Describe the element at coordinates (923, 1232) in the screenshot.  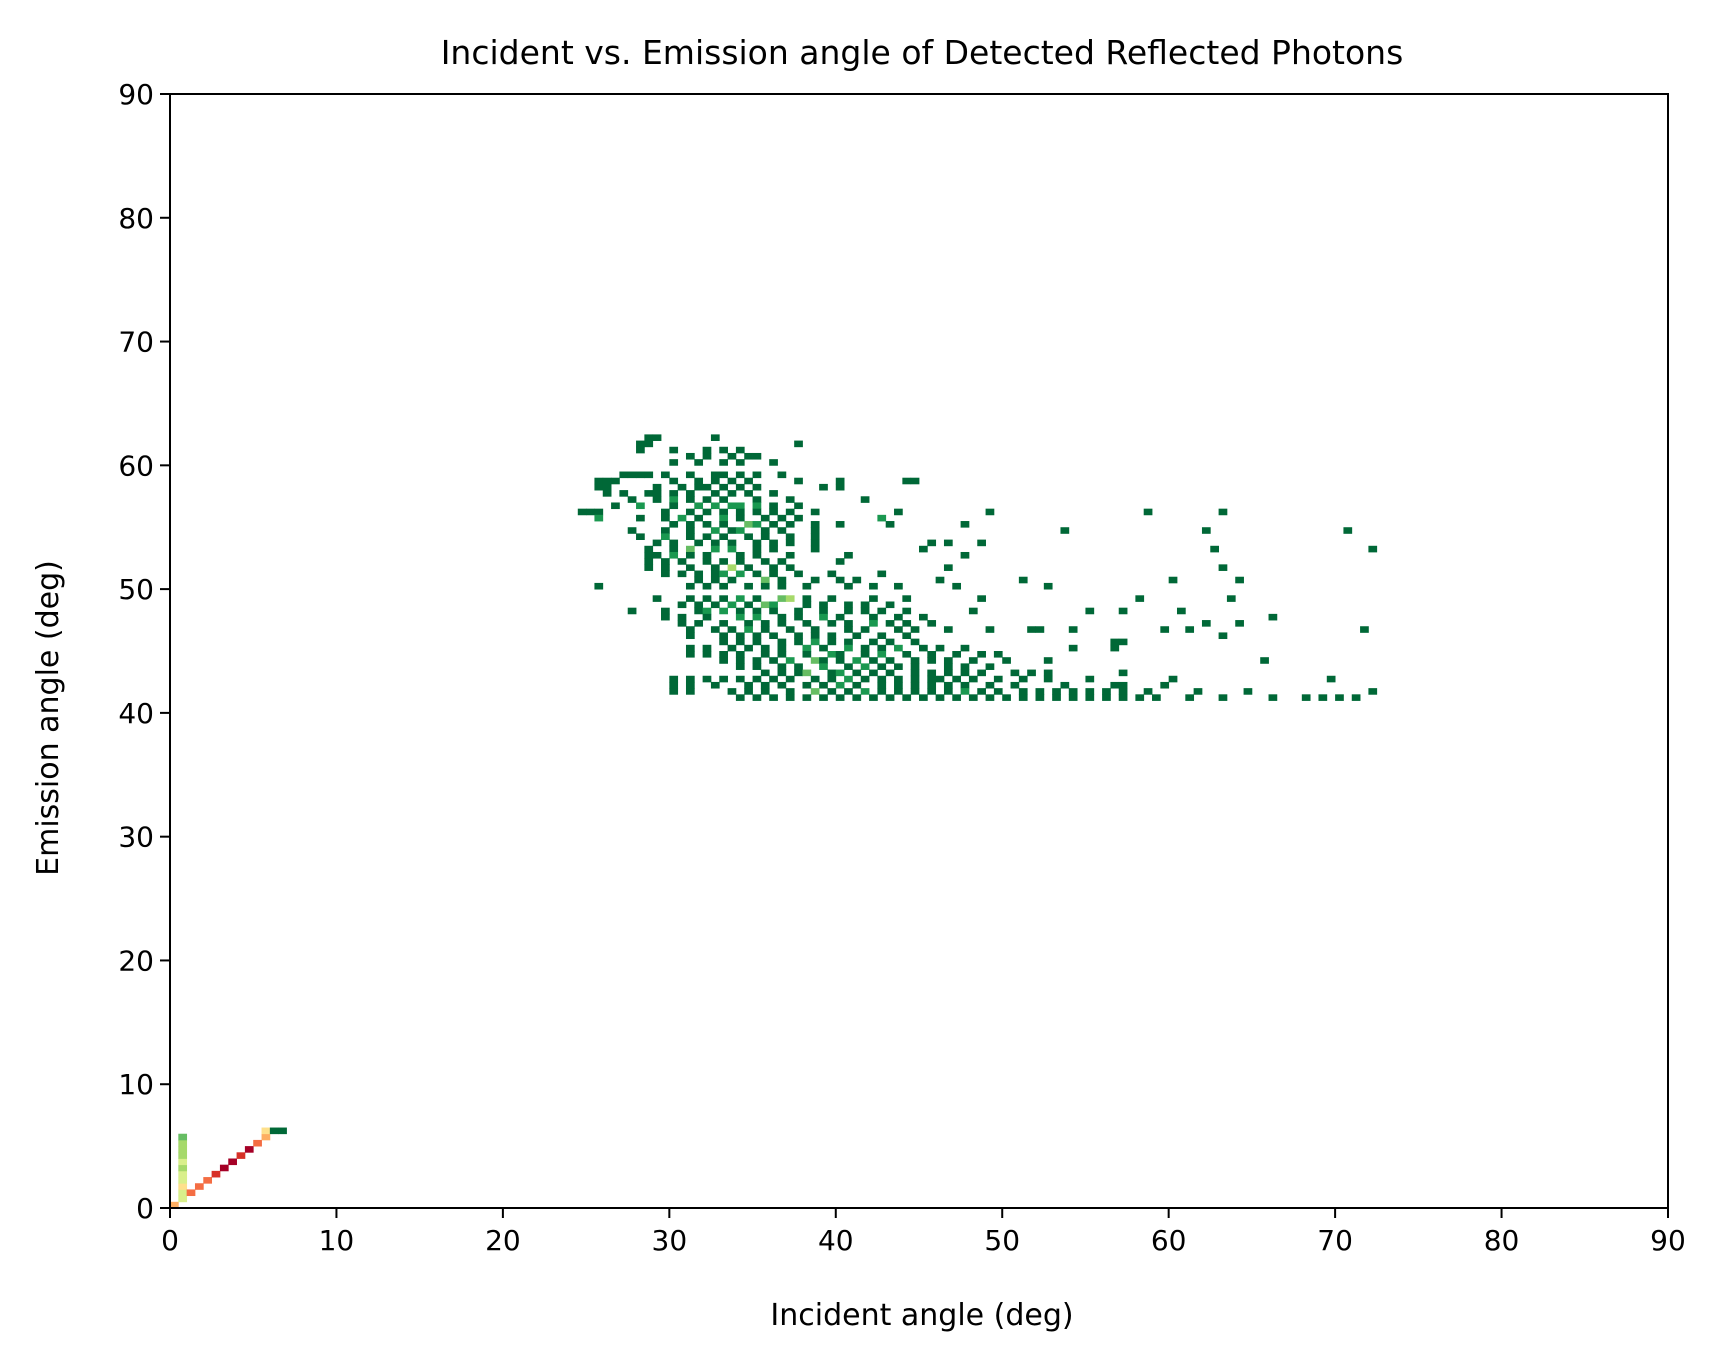
I see `x-axis-ticks: 0 10 20 30 40 50 60 70 80 90` at that location.